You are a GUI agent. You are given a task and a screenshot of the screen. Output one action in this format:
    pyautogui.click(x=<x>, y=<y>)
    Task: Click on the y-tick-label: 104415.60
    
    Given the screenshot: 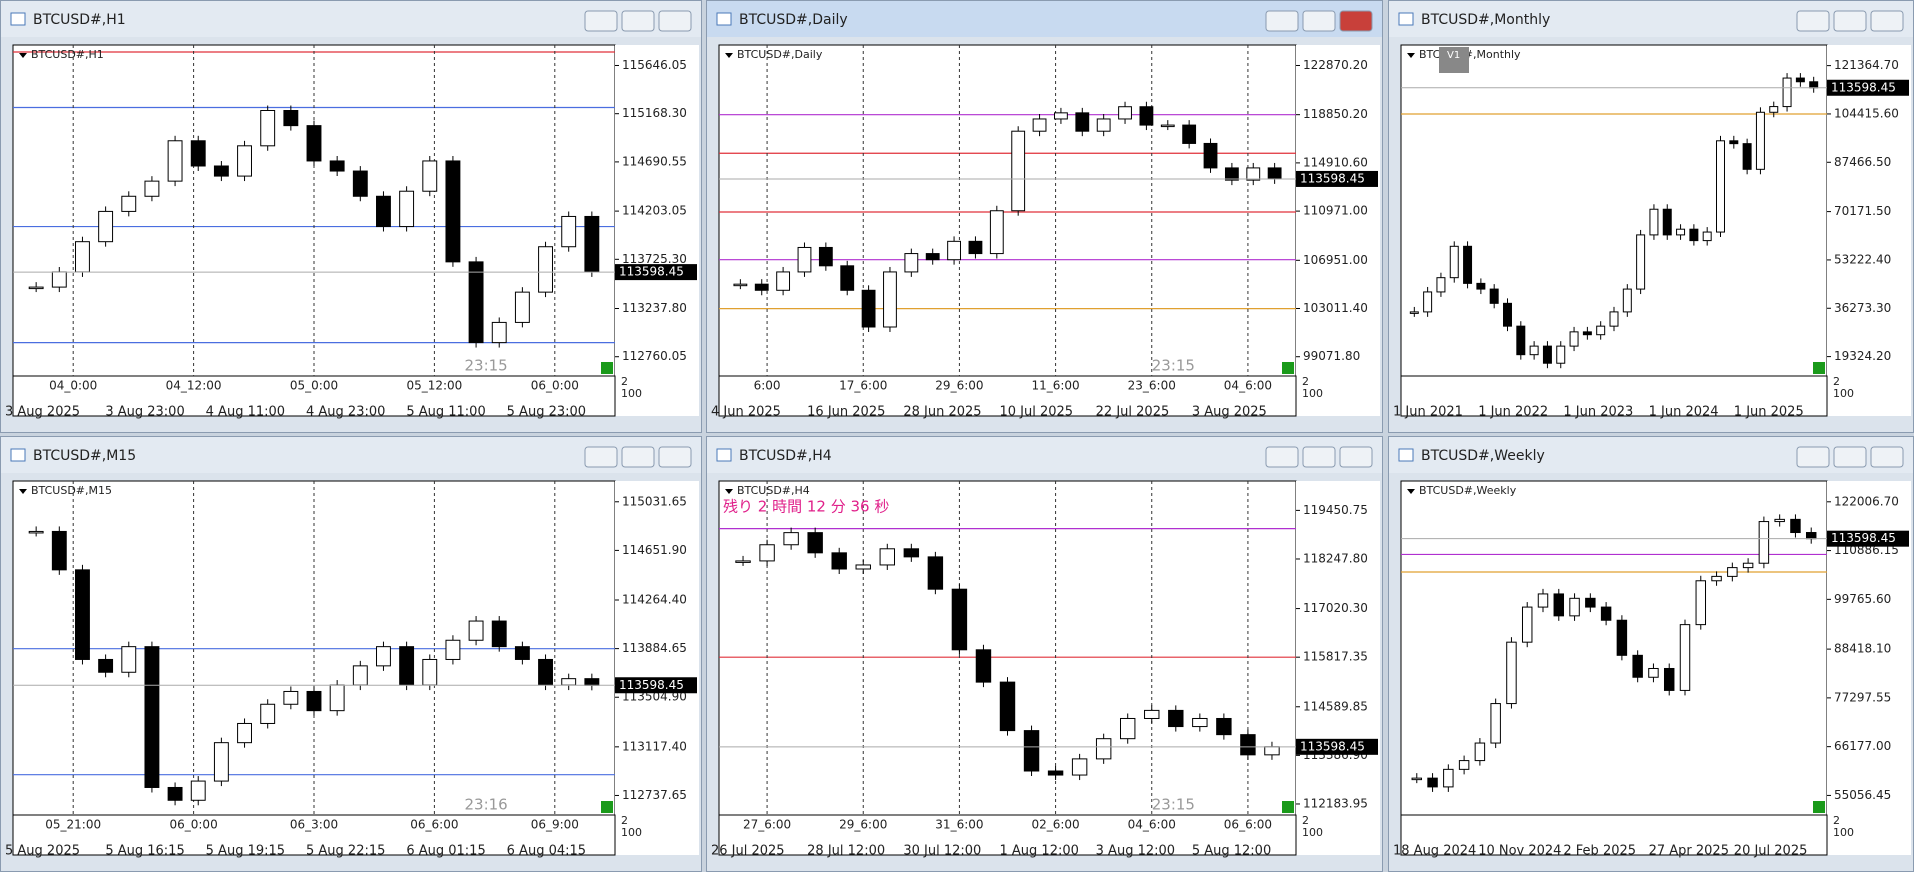 What is the action you would take?
    pyautogui.click(x=1866, y=113)
    